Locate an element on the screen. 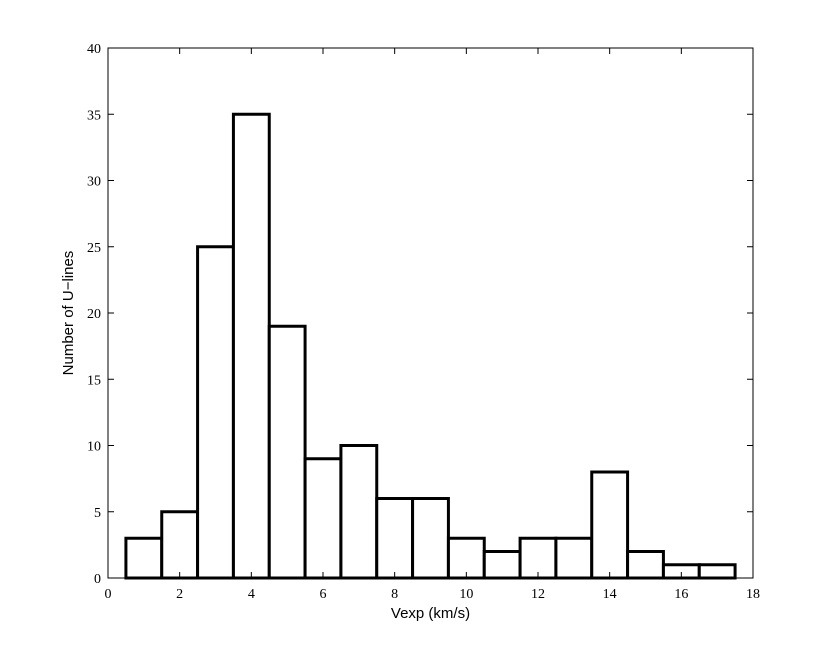 The width and height of the screenshot is (830, 651). x-tick-label: 12 is located at coordinates (538, 594).